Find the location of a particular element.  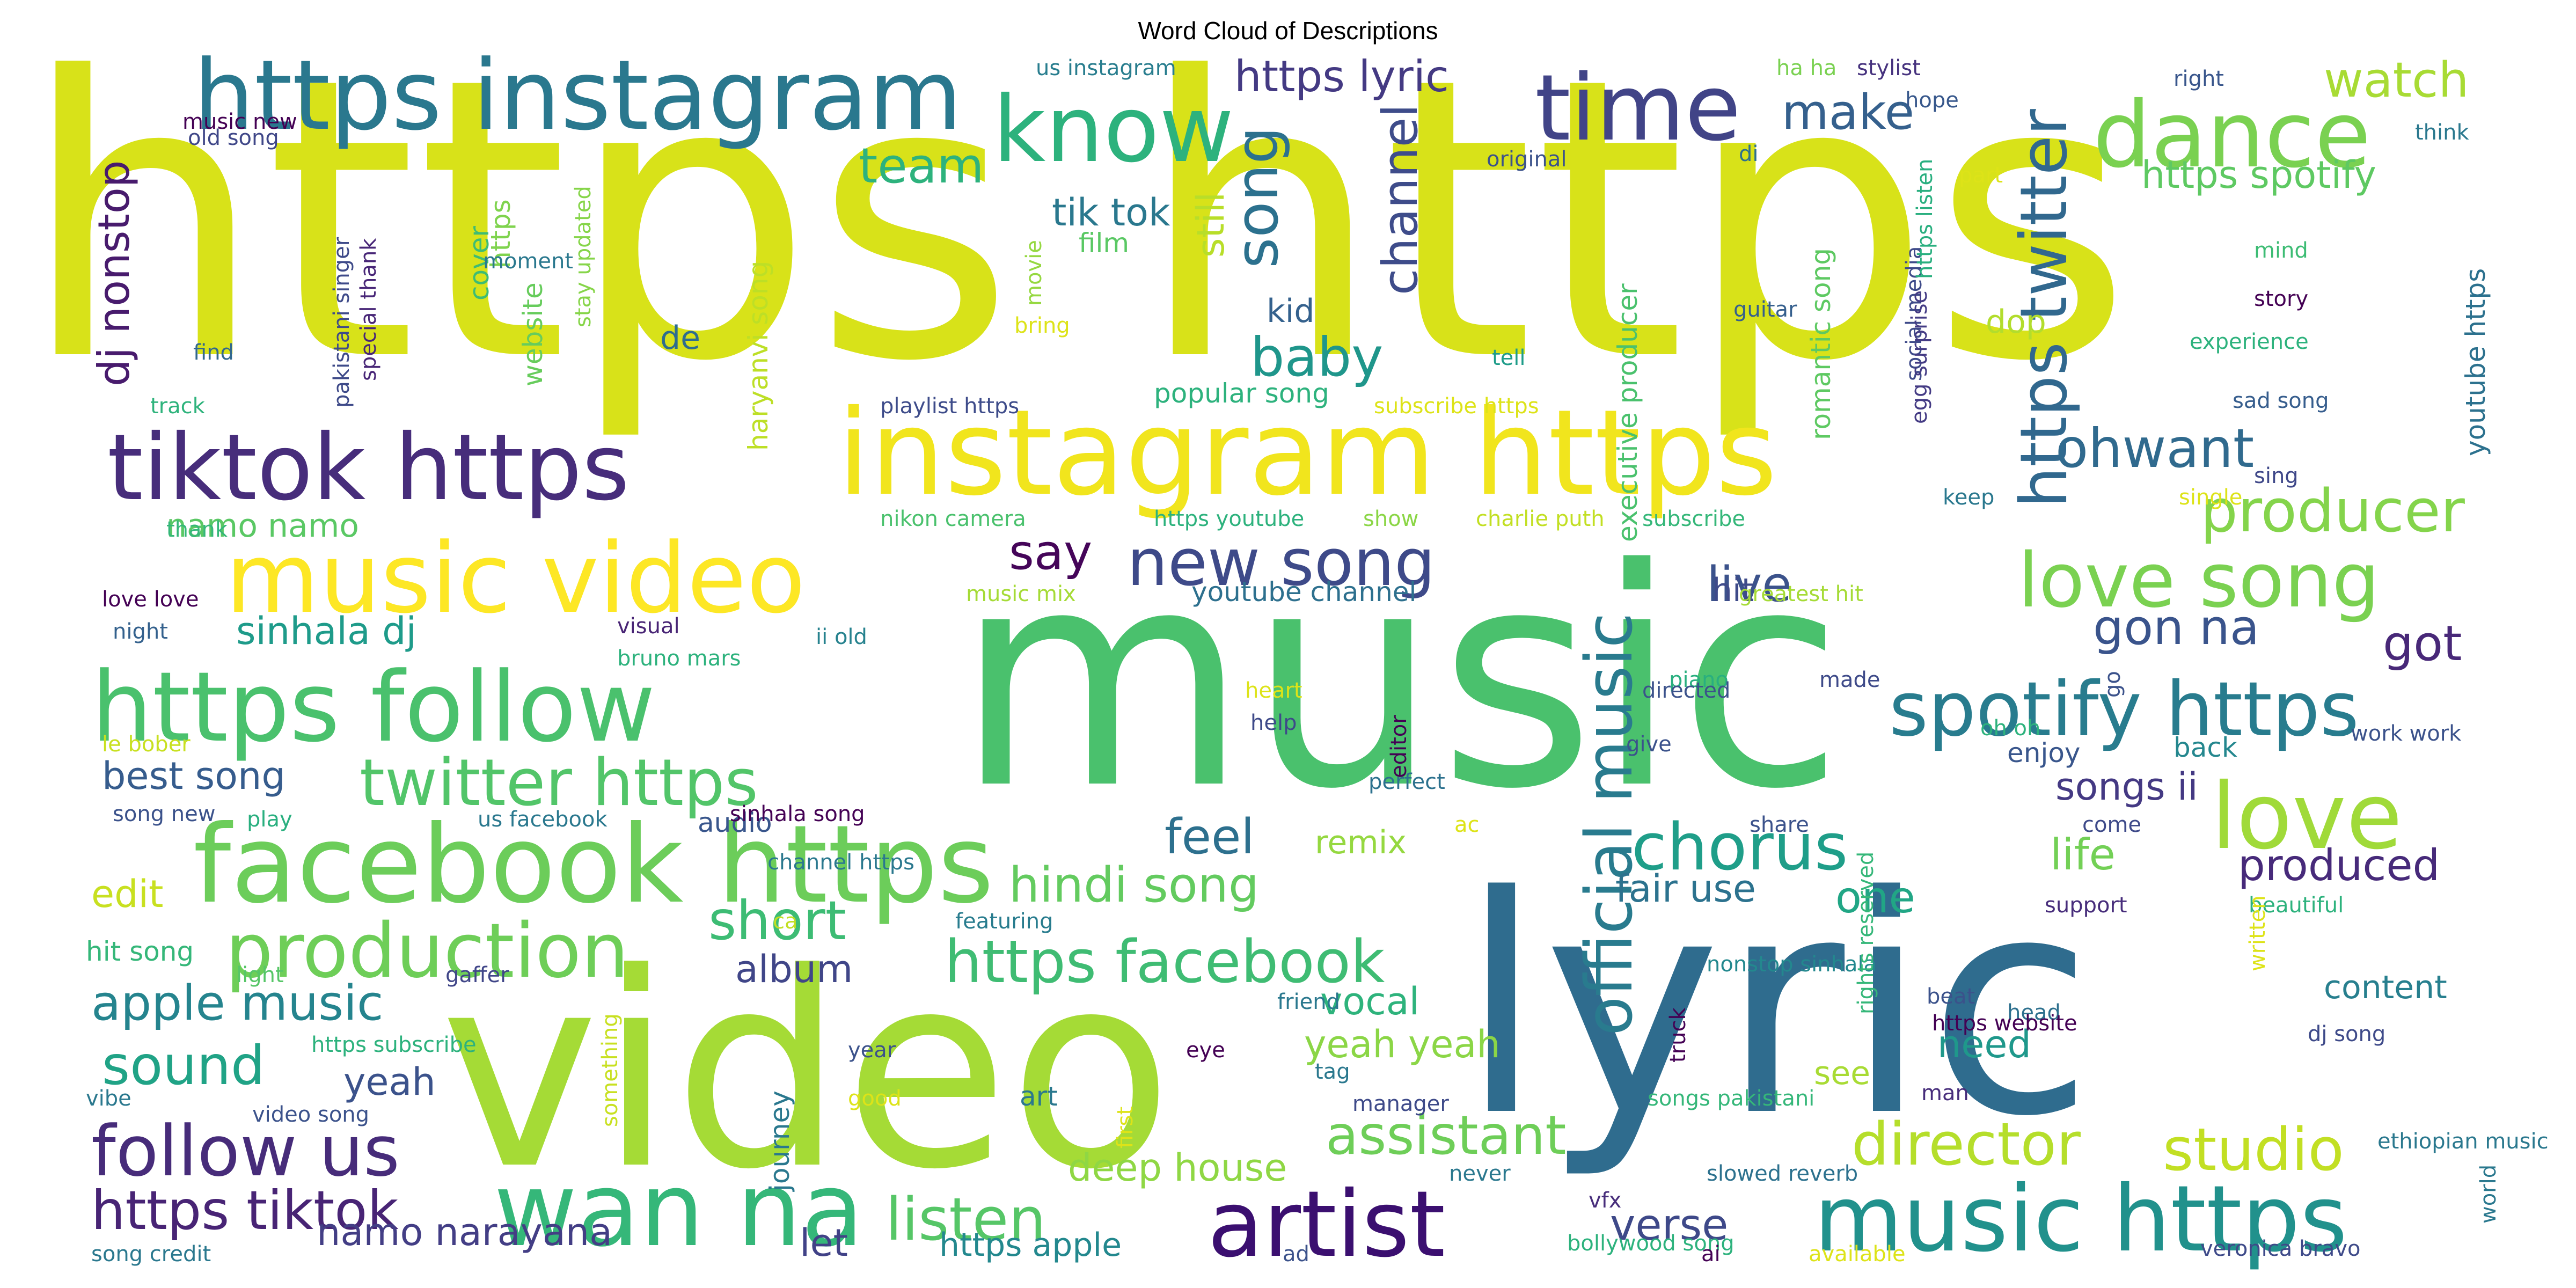

word-music-new: music new is located at coordinates (239, 121).